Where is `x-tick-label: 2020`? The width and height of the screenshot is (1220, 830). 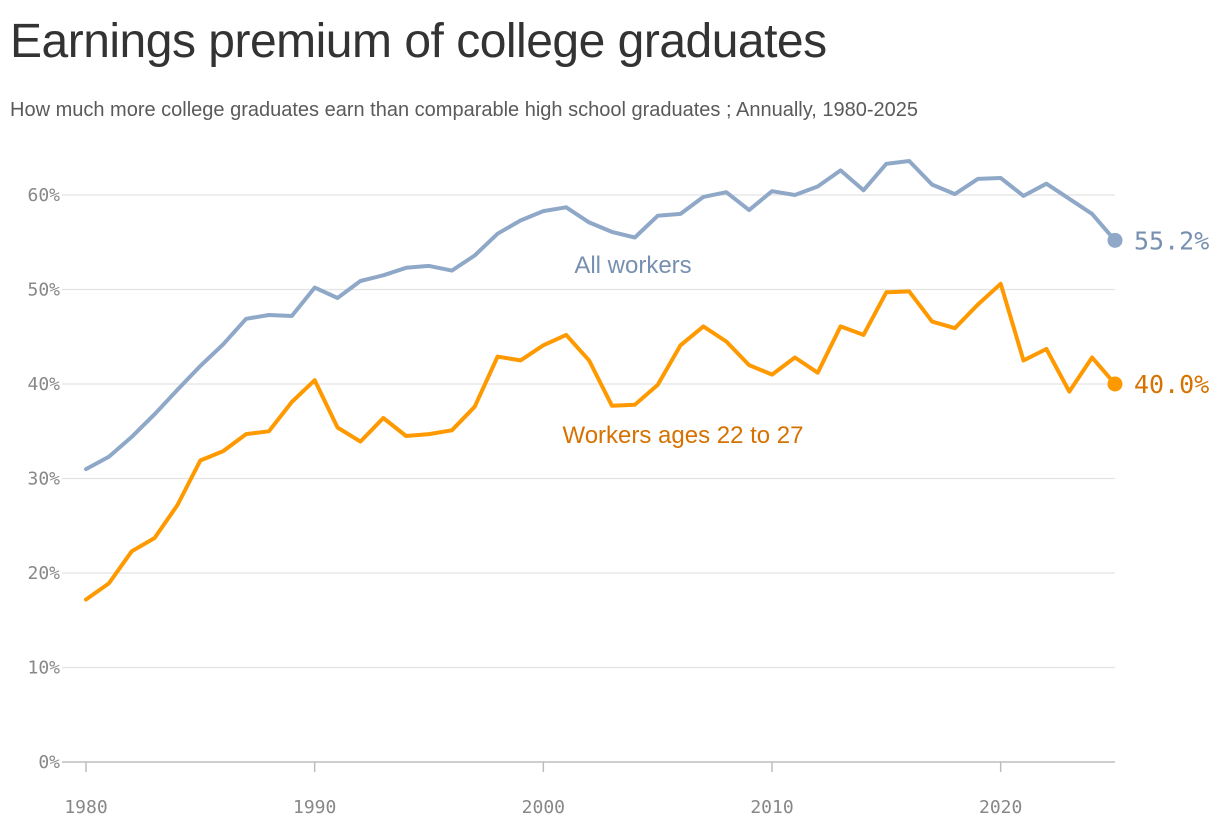 x-tick-label: 2020 is located at coordinates (1000, 807).